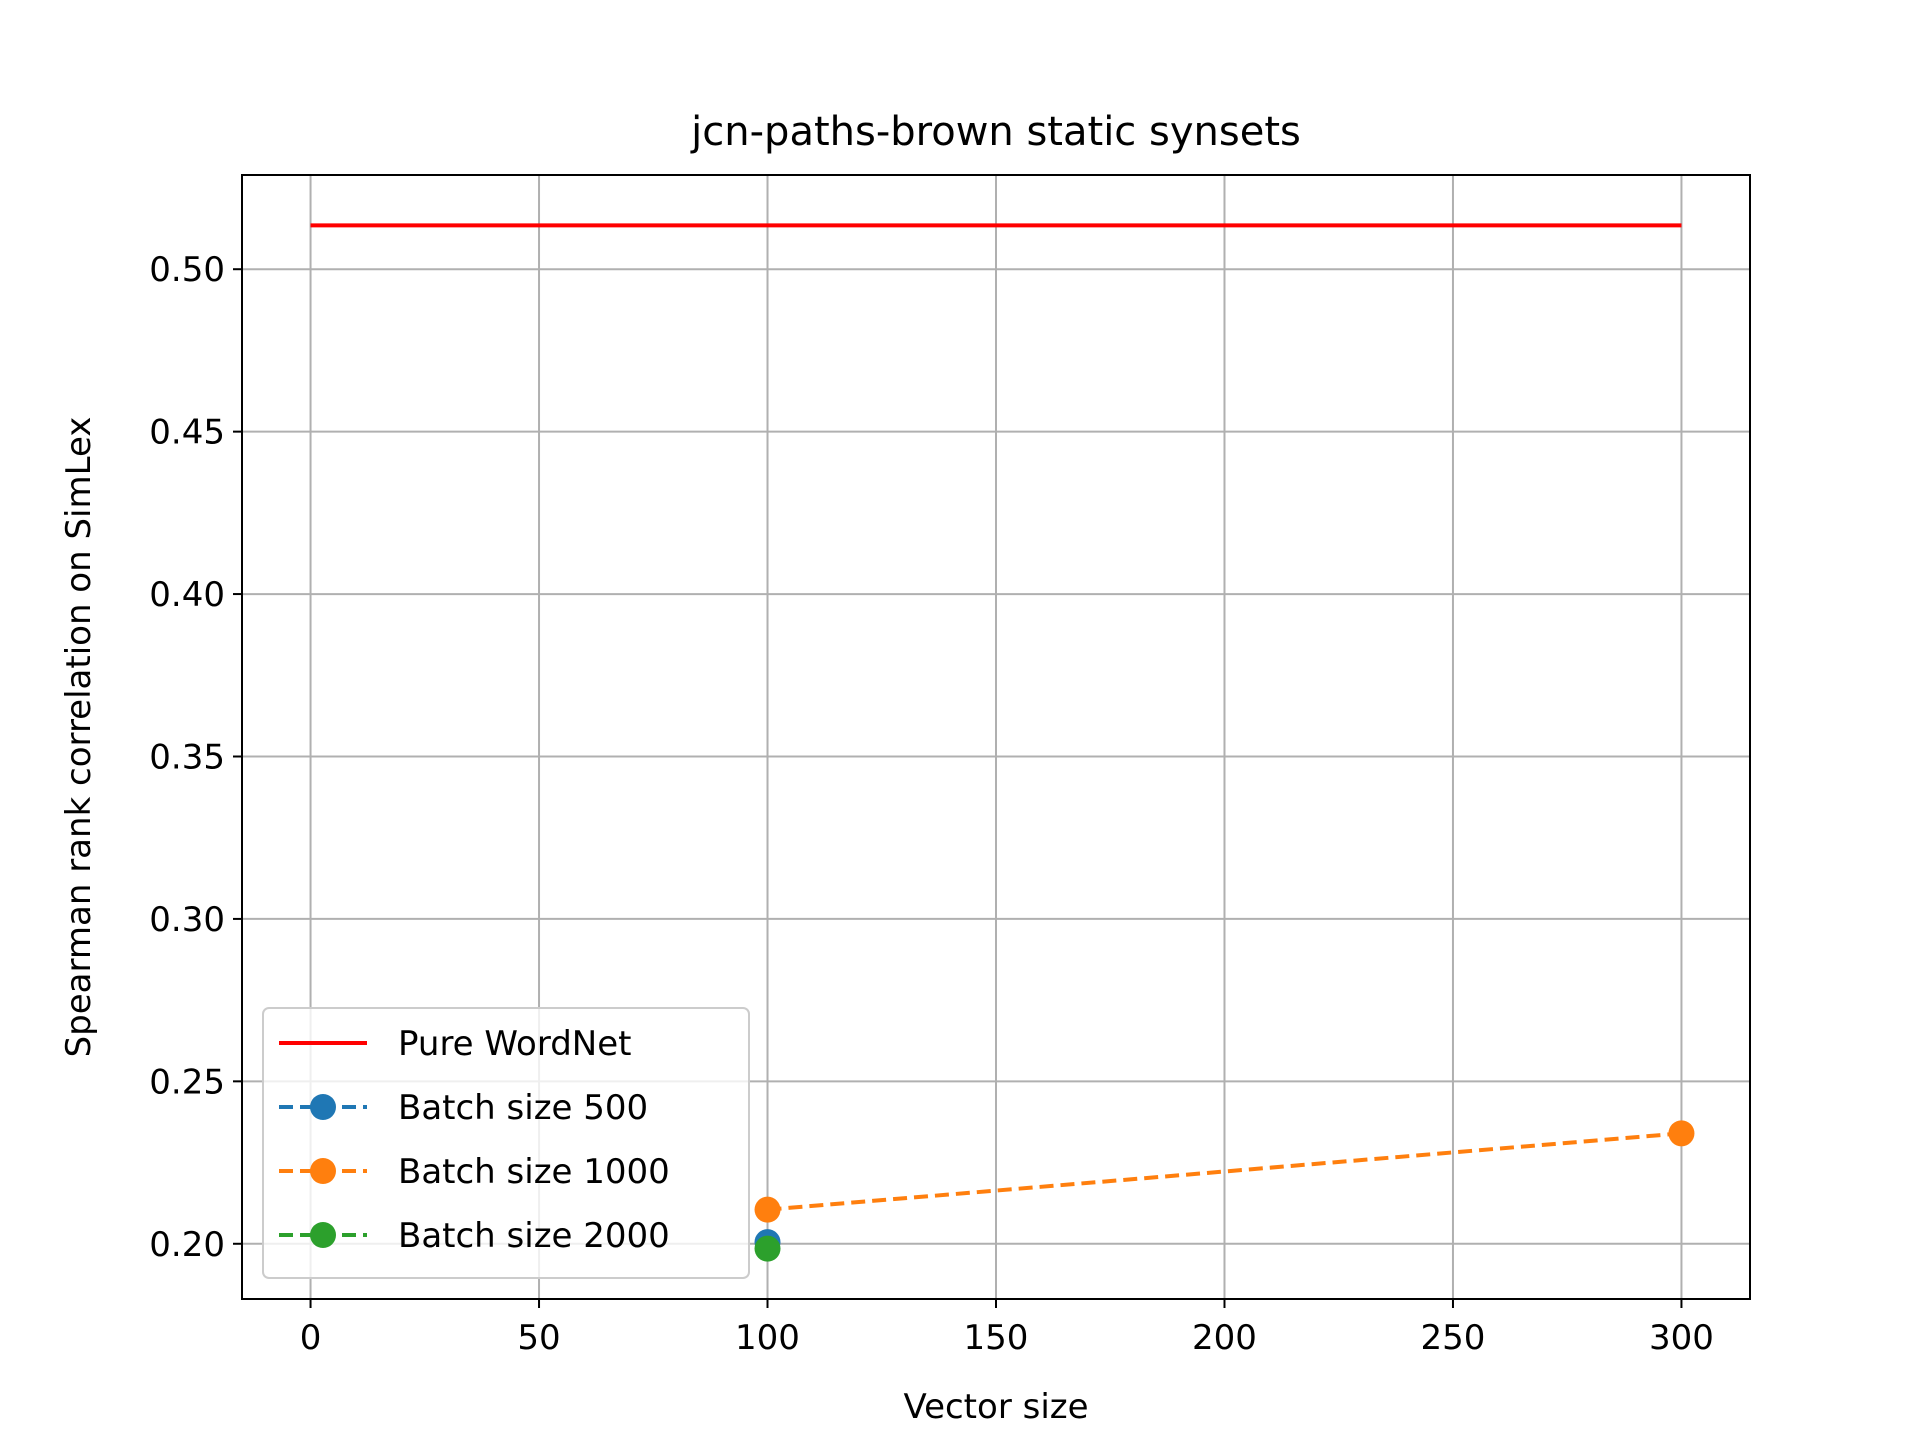 This screenshot has height=1440, width=1920. Describe the element at coordinates (187, 595) in the screenshot. I see `y-tick-label: 0.40` at that location.